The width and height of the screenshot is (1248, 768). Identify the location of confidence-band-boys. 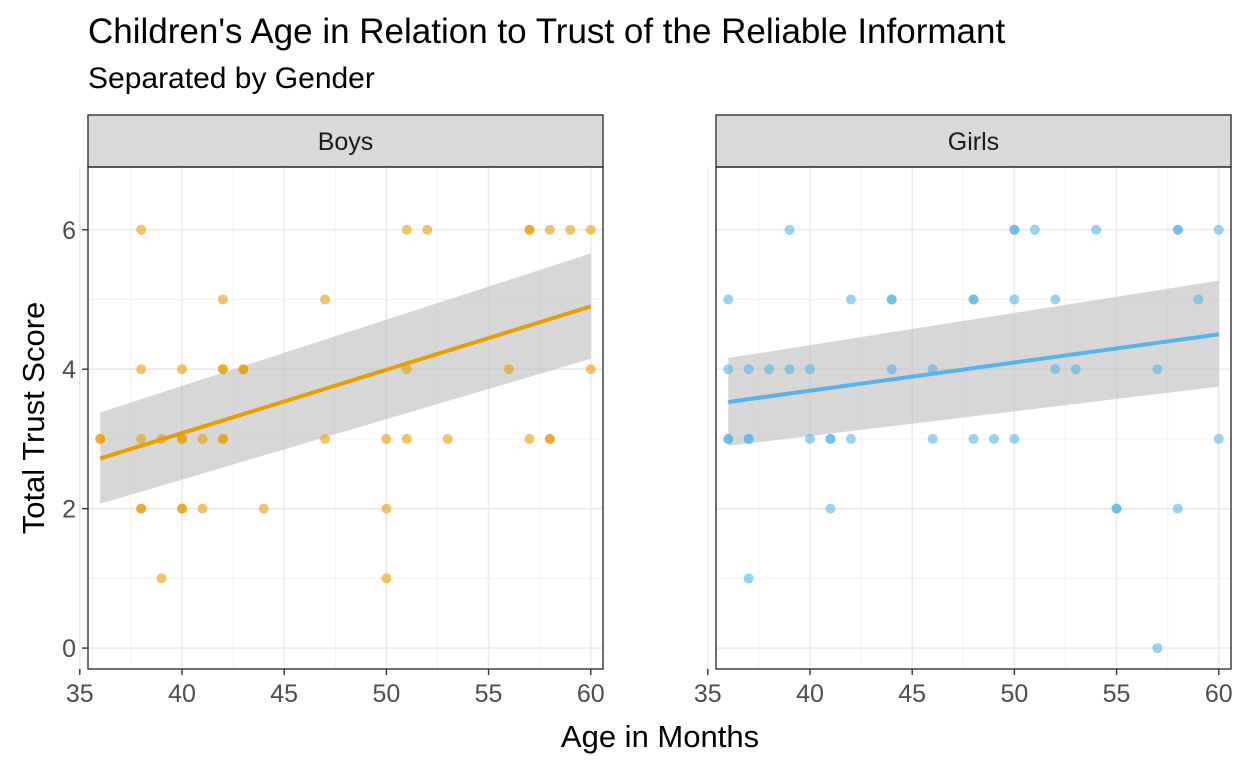
(345, 378).